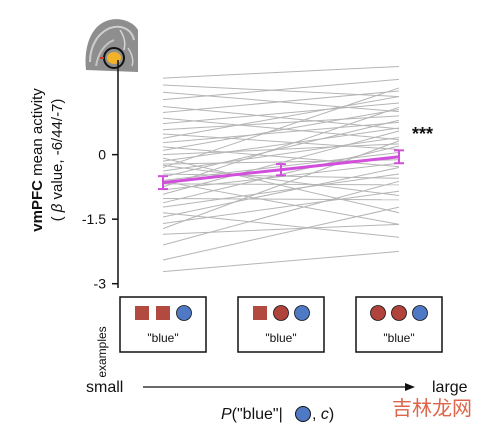 This screenshot has height=438, width=499. What do you see at coordinates (102, 155) in the screenshot?
I see `y-tick-label: 0` at bounding box center [102, 155].